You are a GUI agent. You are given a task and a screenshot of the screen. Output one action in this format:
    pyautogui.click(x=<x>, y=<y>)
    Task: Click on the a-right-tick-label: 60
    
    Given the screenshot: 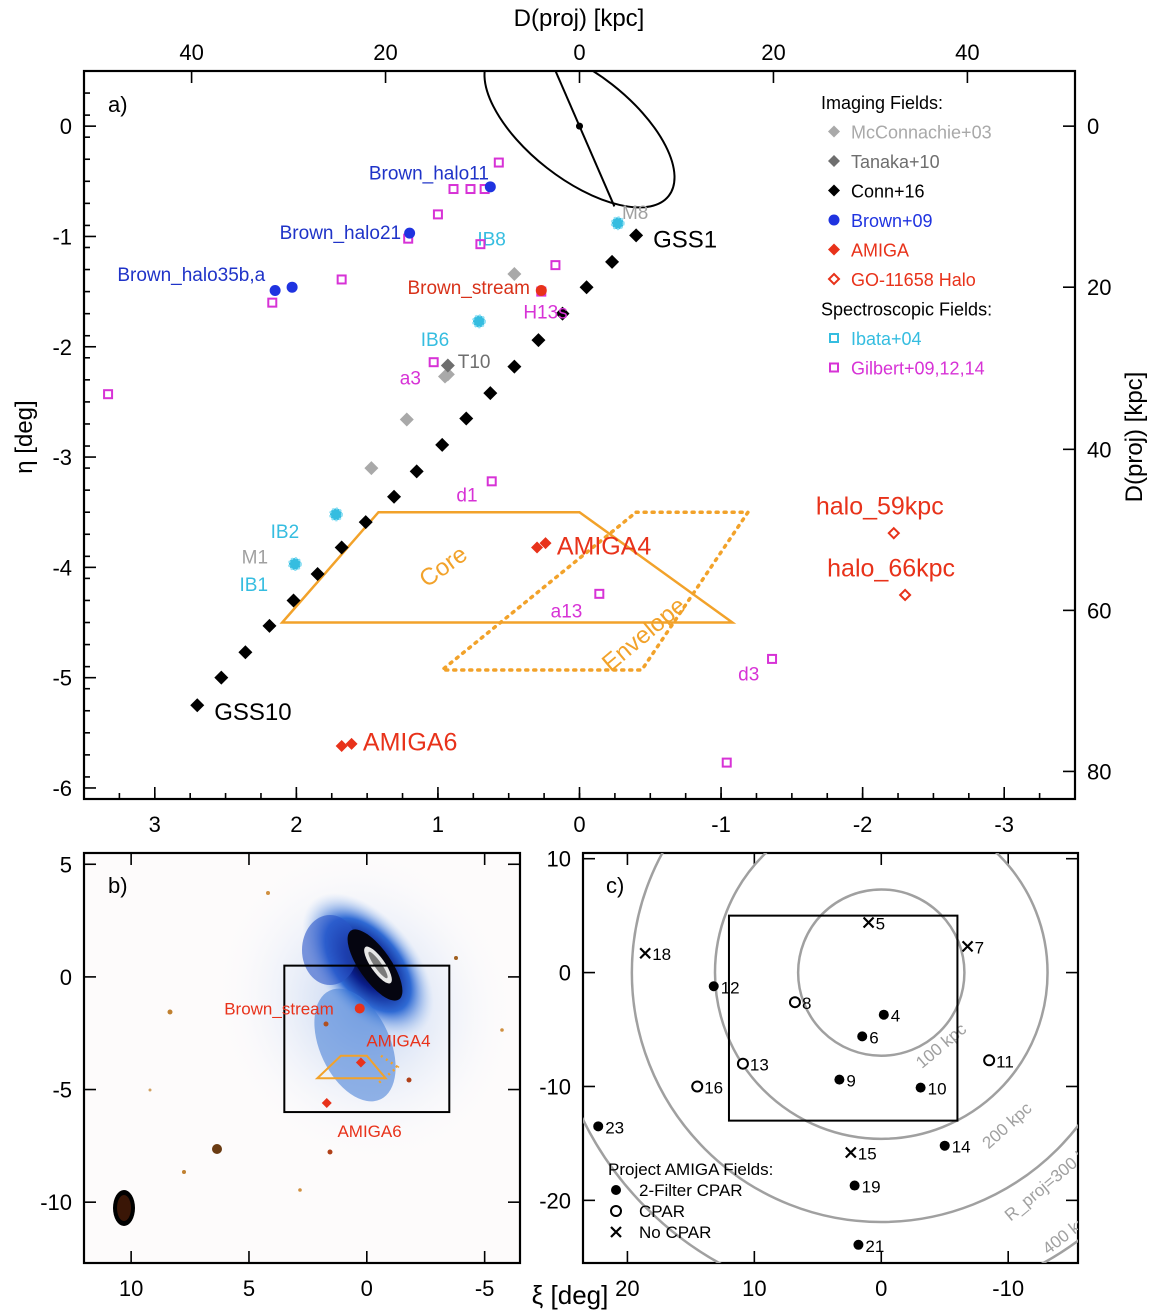 What is the action you would take?
    pyautogui.click(x=1099, y=610)
    